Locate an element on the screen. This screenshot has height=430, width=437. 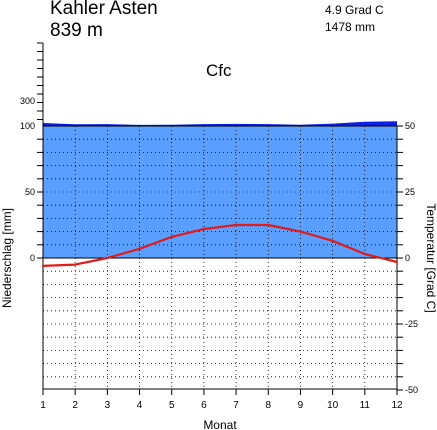
temp-tick-label: 0 is located at coordinates (407, 258).